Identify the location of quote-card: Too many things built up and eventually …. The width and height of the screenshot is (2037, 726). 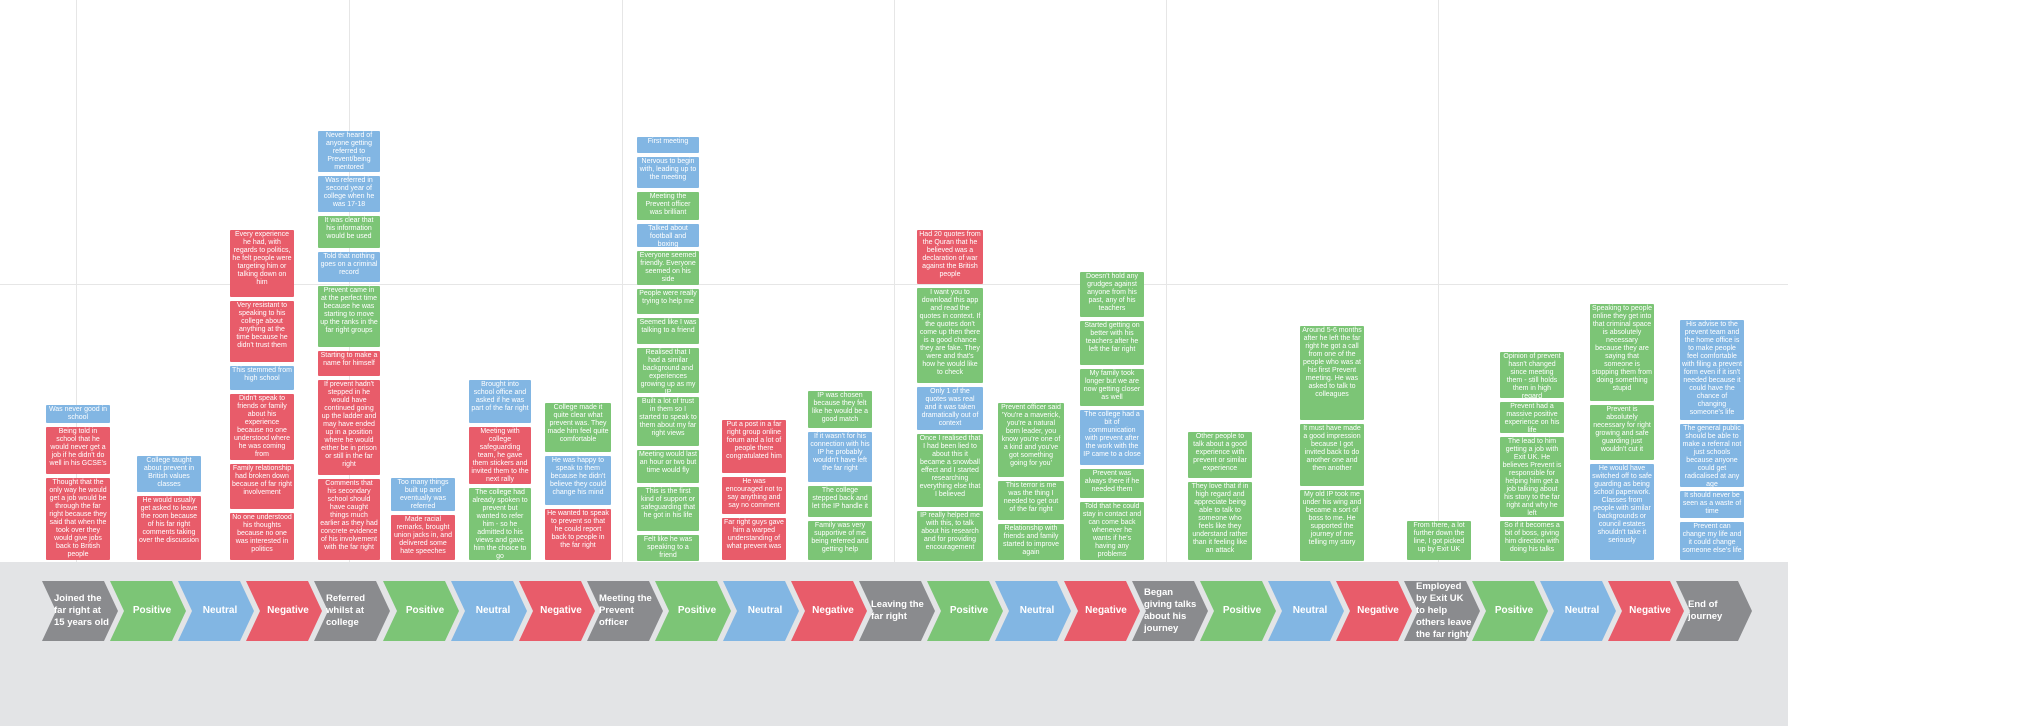
(423, 494).